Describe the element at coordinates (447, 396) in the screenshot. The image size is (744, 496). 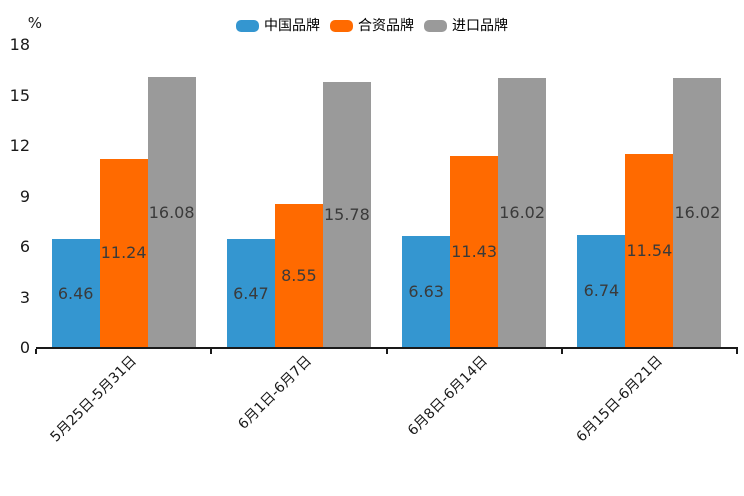
I see `x-tick-label: 6月8日-6月14日` at that location.